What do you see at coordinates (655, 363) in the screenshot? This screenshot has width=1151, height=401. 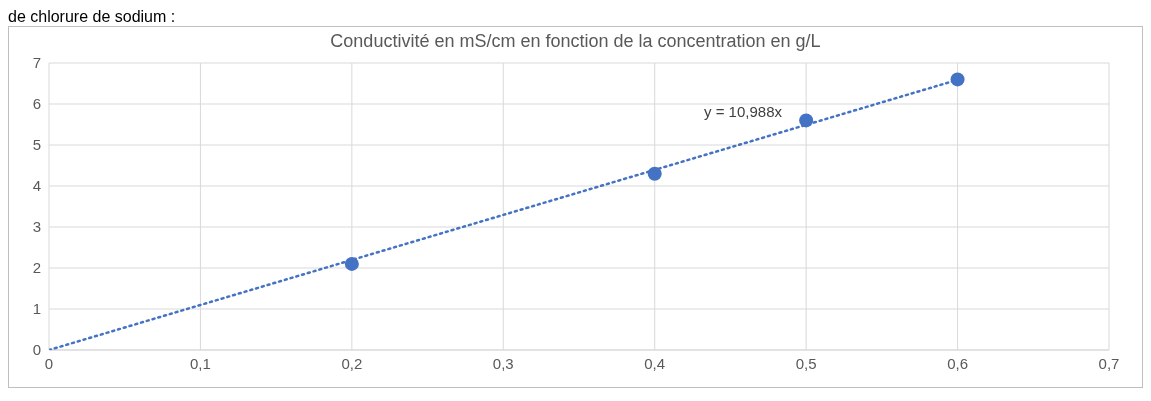 I see `x-tick-label: 0,4` at bounding box center [655, 363].